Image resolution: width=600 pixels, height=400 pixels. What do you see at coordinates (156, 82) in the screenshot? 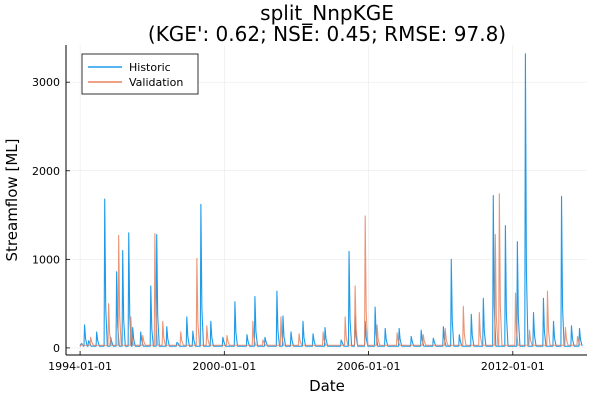
I see `legend-label-validation: Validation` at bounding box center [156, 82].